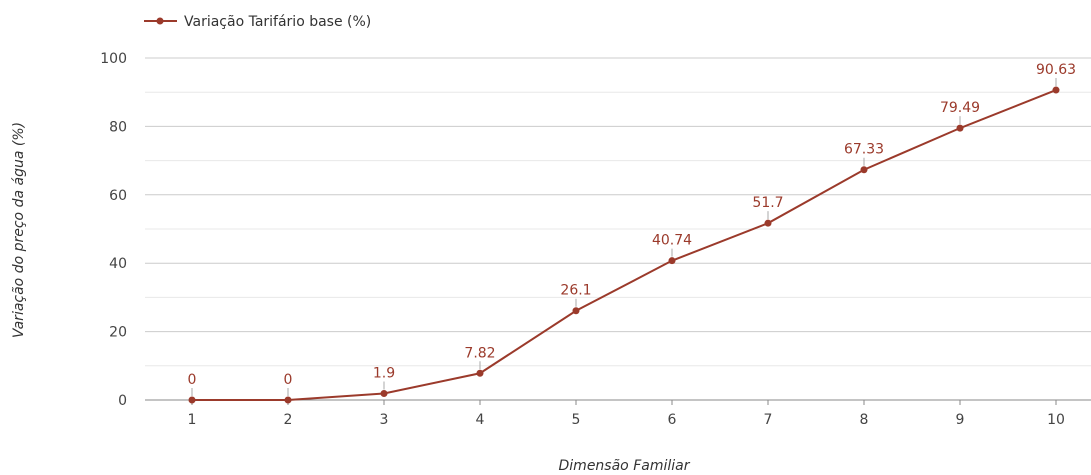  What do you see at coordinates (113, 59) in the screenshot?
I see `y-tick-label: 100` at bounding box center [113, 59].